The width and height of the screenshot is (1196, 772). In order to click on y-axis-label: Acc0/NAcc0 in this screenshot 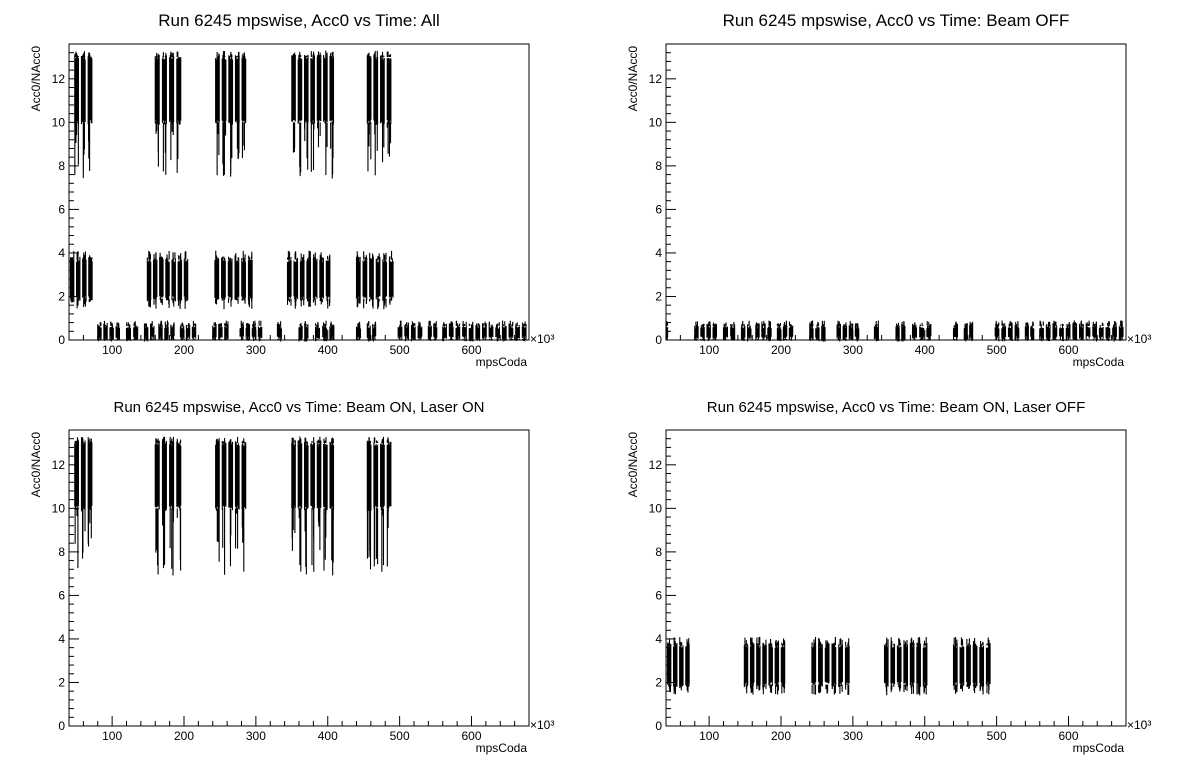, I will do `click(633, 465)`.